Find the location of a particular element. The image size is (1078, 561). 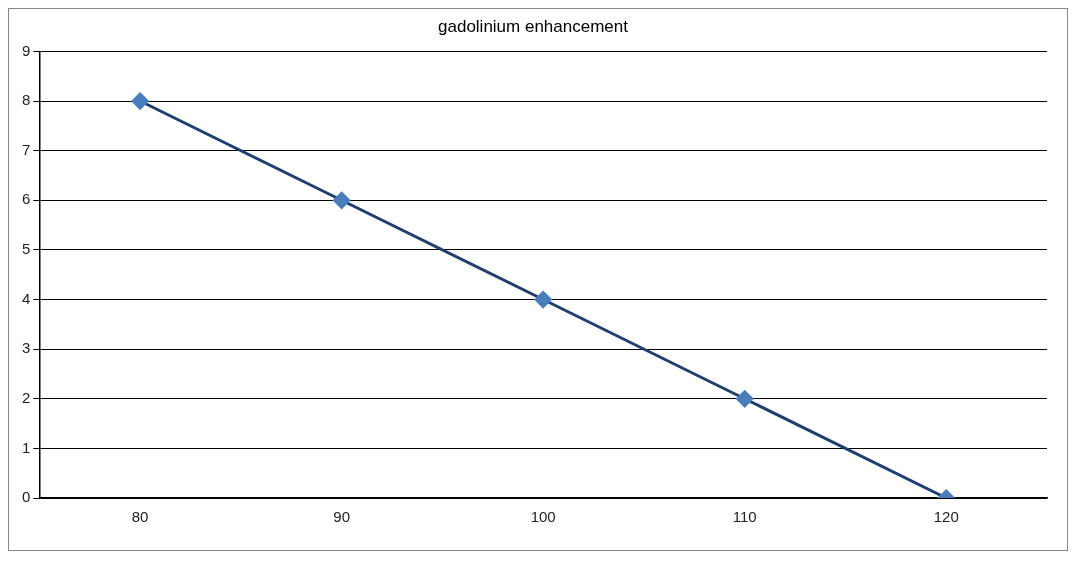

y-tick-label: 4 is located at coordinates (26, 298).